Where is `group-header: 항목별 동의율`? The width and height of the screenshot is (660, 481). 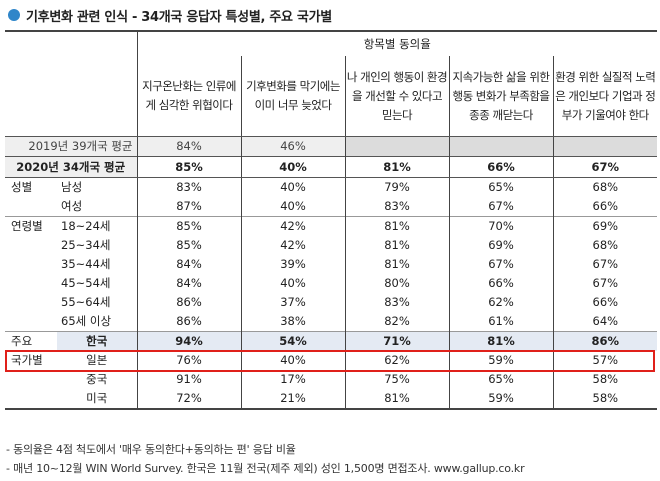
group-header: 항목별 동의율 is located at coordinates (397, 43).